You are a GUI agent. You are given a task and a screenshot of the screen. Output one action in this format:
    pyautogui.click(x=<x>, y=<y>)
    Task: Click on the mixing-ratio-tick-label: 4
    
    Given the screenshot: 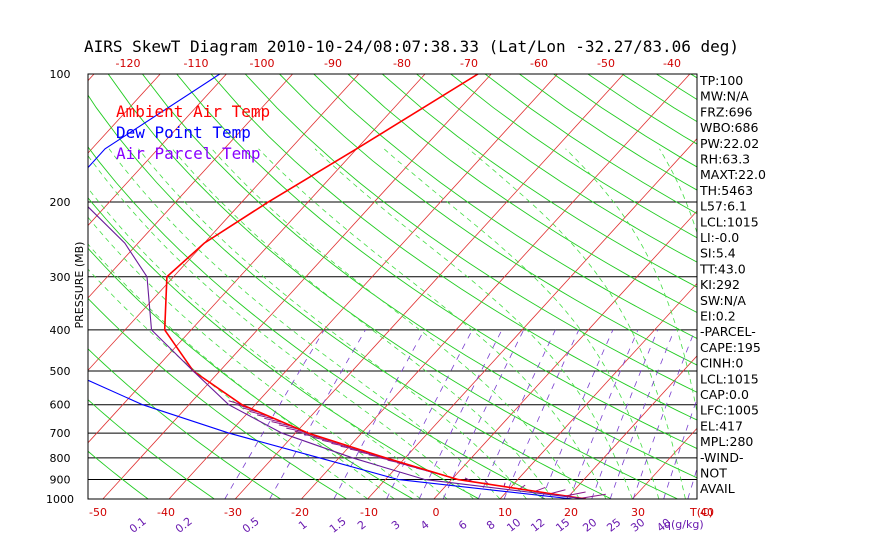 What is the action you would take?
    pyautogui.click(x=425, y=525)
    